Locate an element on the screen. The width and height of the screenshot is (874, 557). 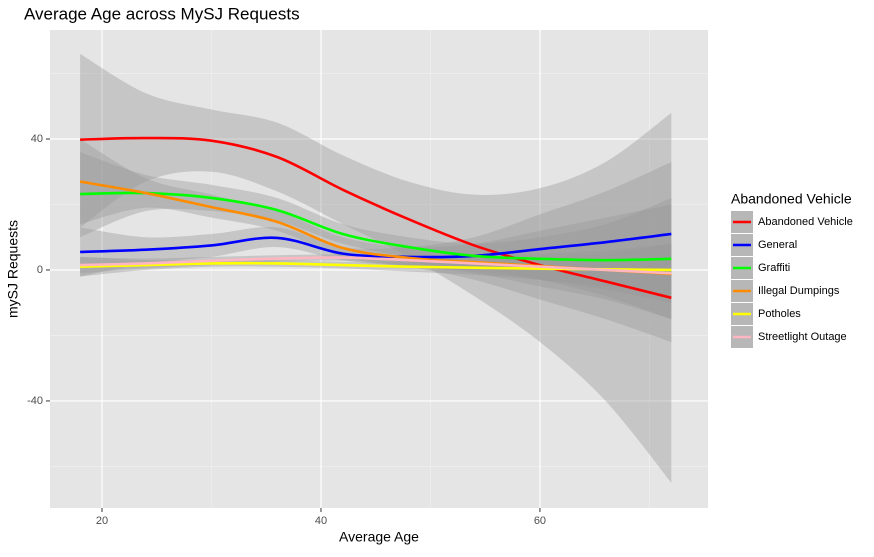
y-tick-label: 0 is located at coordinates (40, 270).